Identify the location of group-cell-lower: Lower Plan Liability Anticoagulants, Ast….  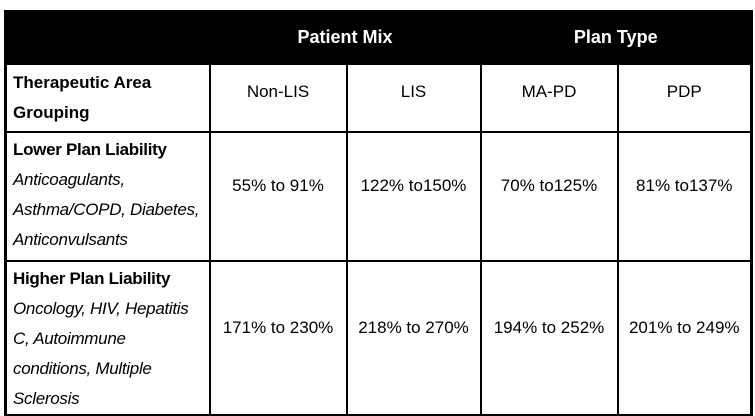
(107, 196).